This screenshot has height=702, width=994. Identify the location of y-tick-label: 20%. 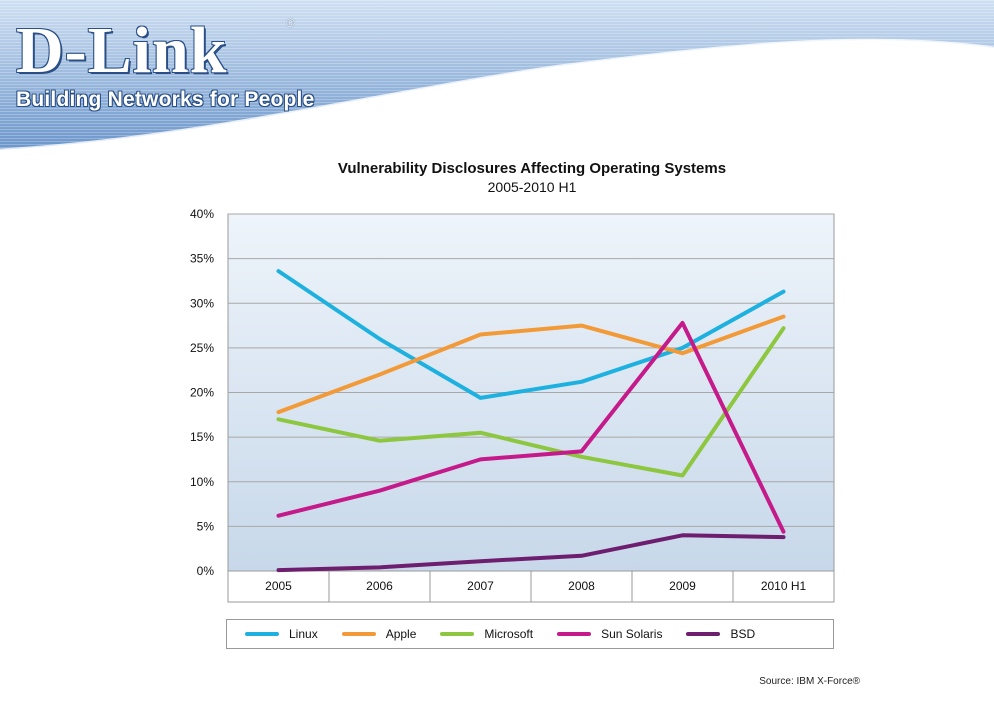
(202, 393).